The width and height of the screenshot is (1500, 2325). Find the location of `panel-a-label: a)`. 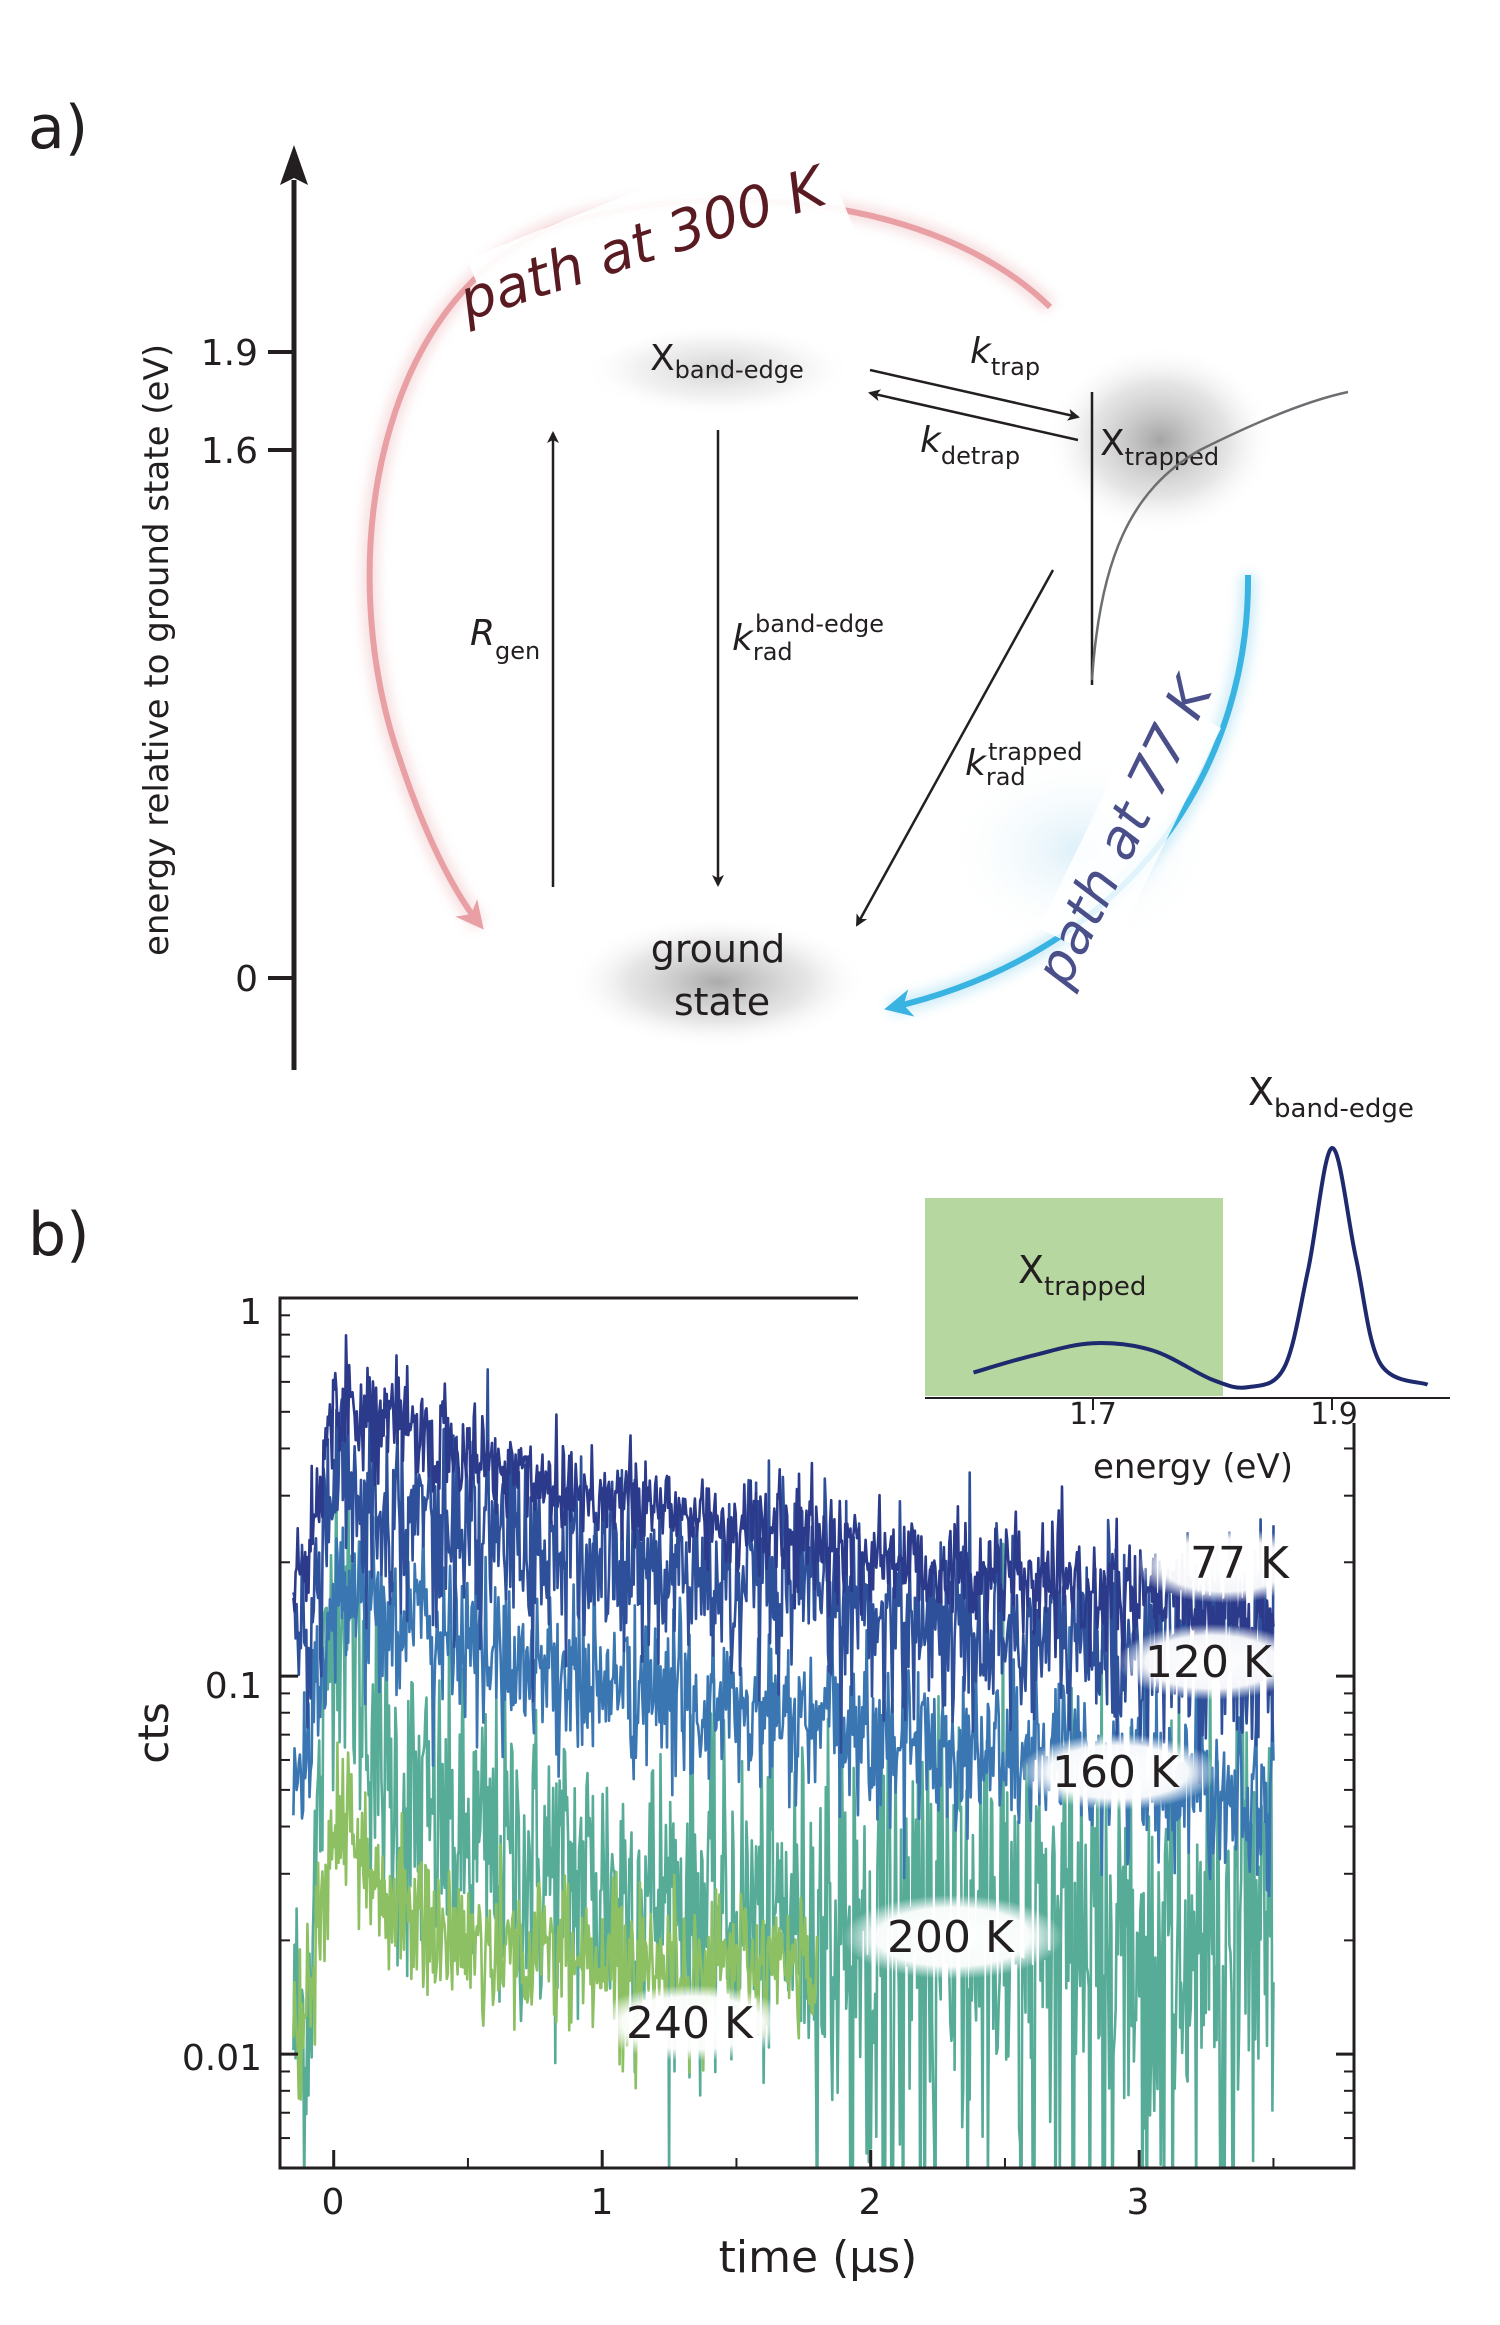

panel-a-label: a) is located at coordinates (58, 128).